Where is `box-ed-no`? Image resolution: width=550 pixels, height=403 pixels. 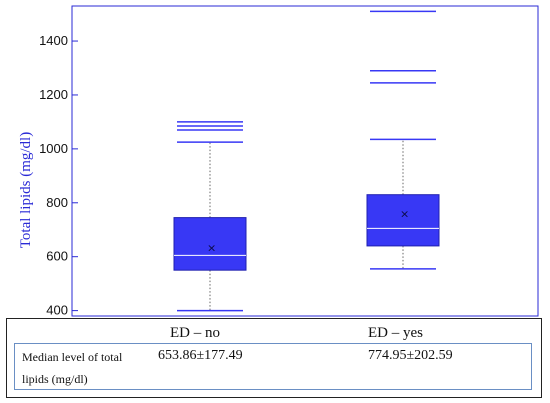
box-ed-no is located at coordinates (210, 244).